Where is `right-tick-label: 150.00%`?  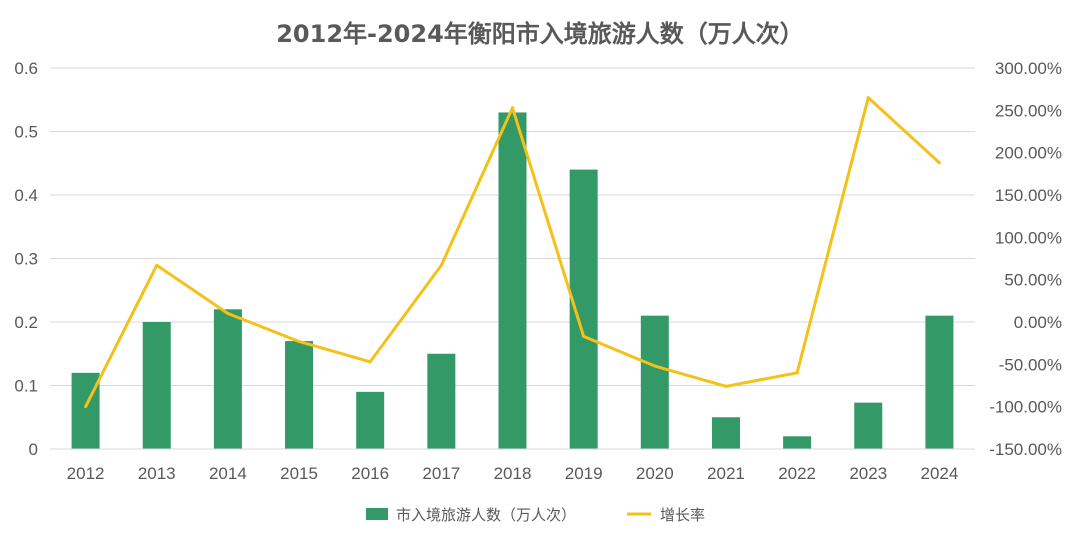
right-tick-label: 150.00% is located at coordinates (1028, 195).